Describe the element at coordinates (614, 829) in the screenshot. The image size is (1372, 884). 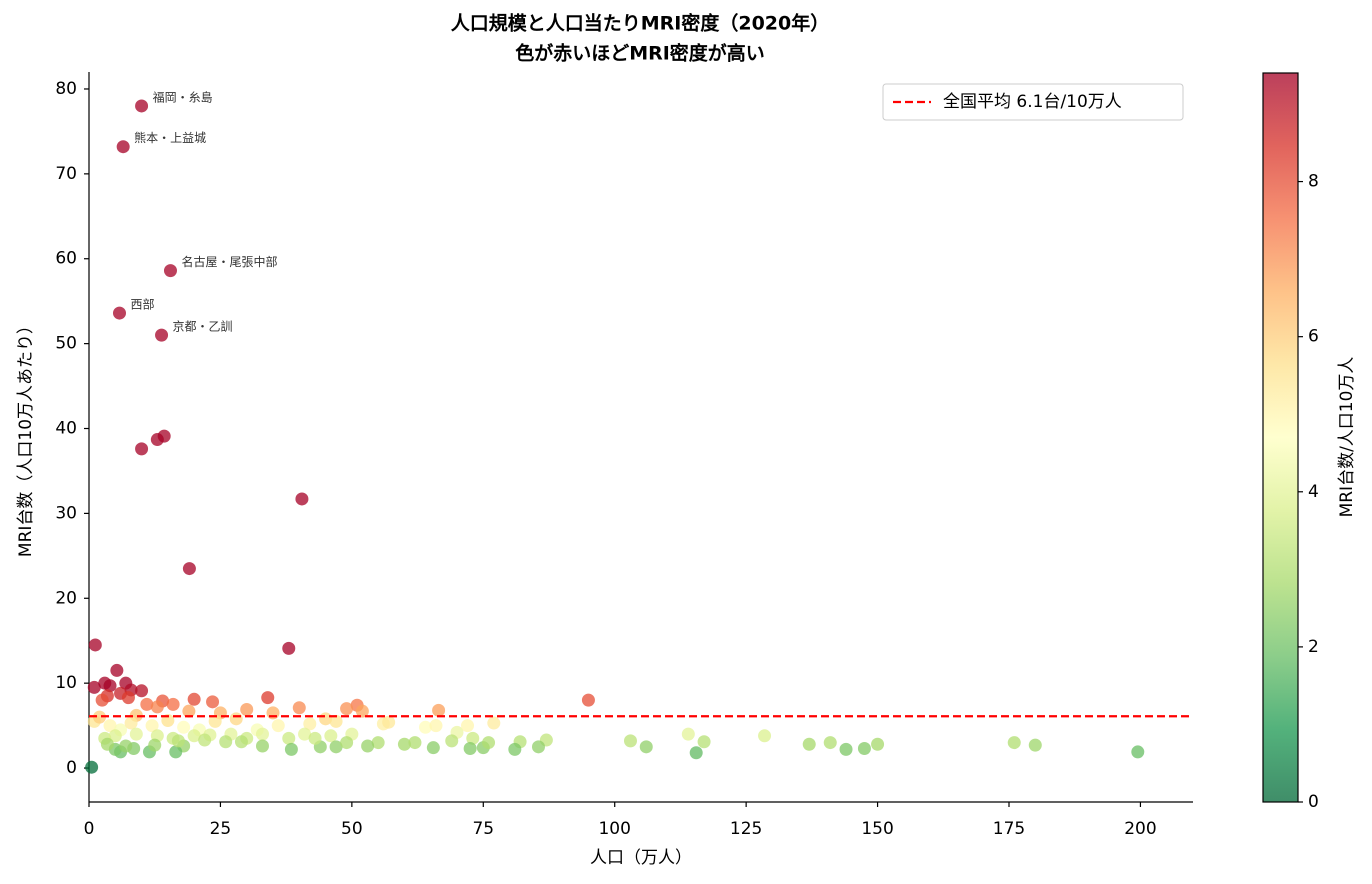
I see `x-tick-label: 100` at that location.